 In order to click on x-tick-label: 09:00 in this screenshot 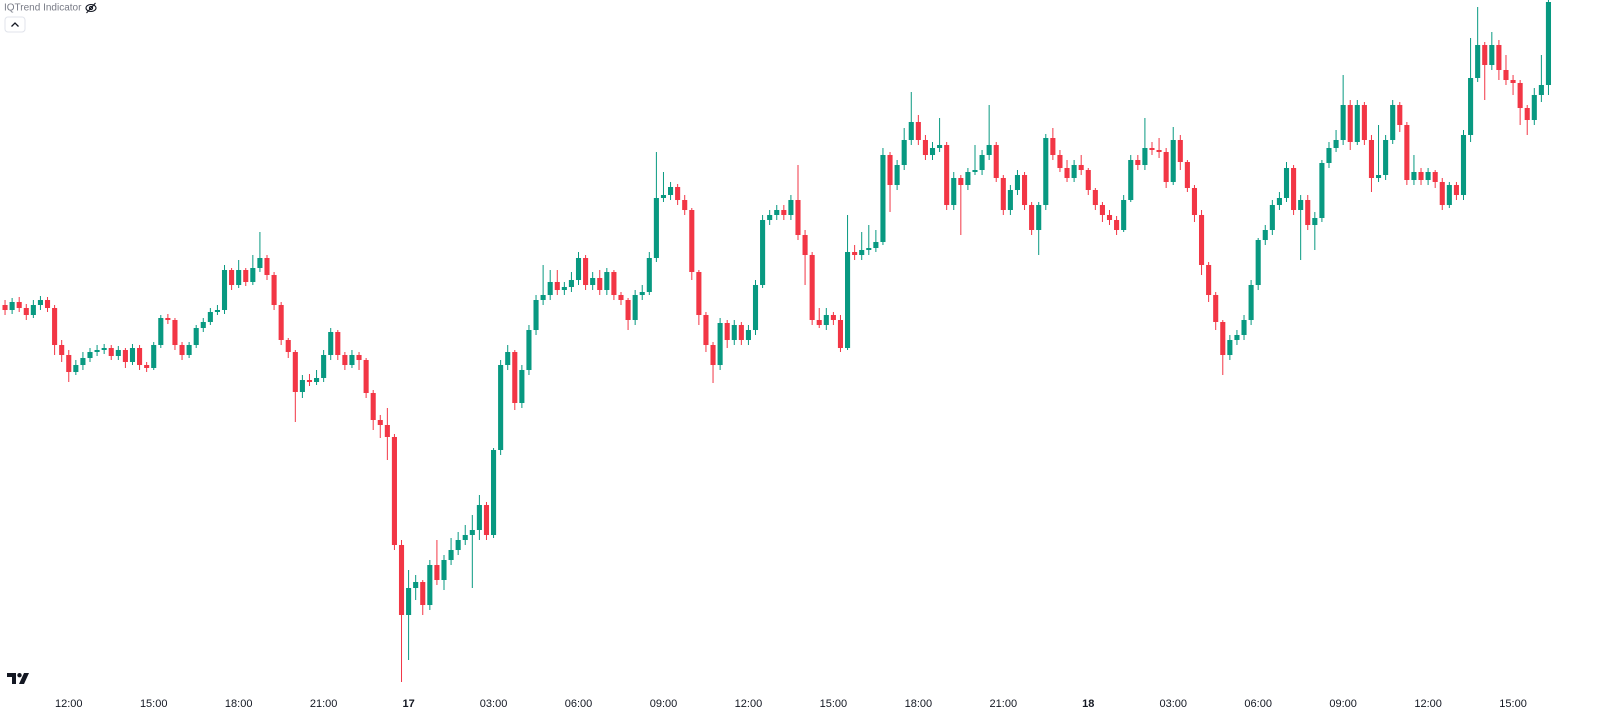, I will do `click(1343, 704)`.